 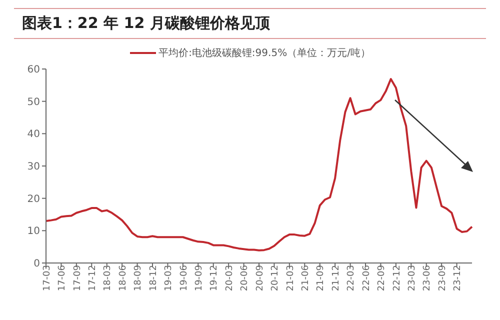 I want to click on x-tick-label: 22-09, so click(x=382, y=278).